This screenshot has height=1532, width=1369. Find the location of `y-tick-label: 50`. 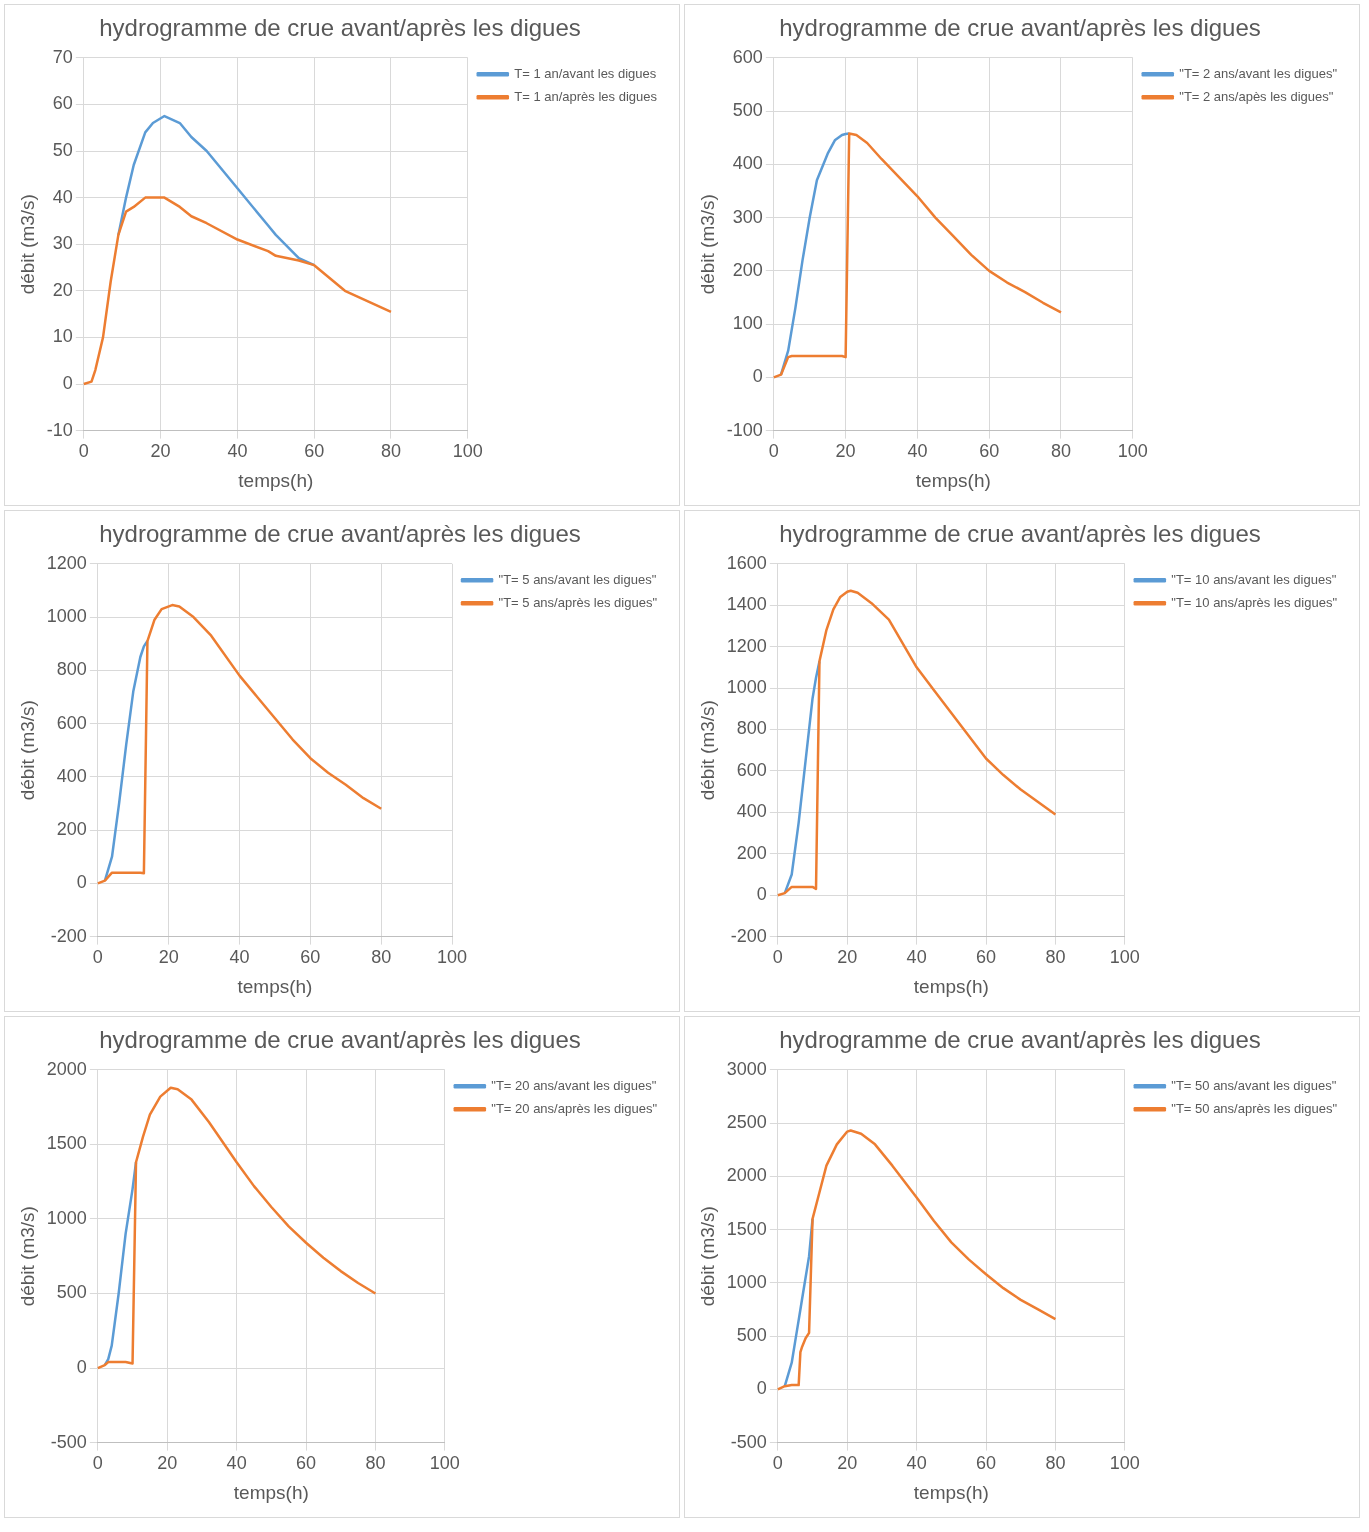

y-tick-label: 50 is located at coordinates (62, 149).